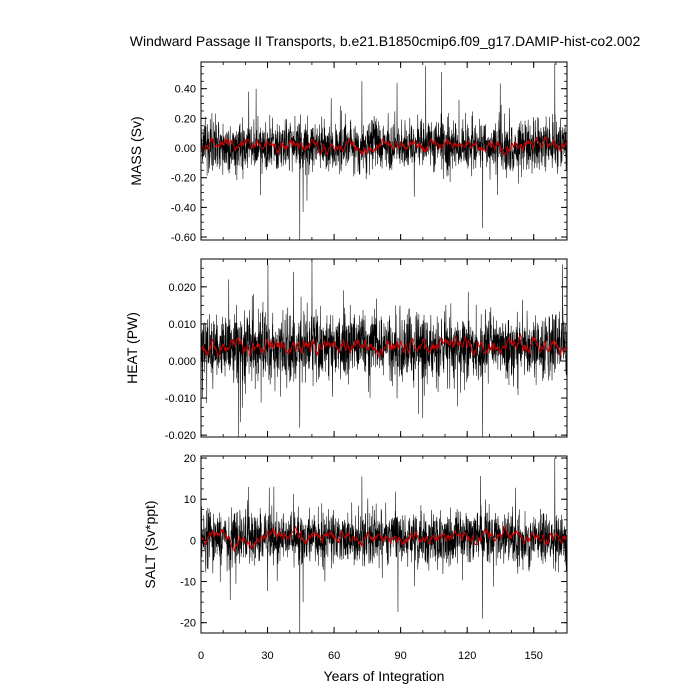 Image resolution: width=700 pixels, height=700 pixels. What do you see at coordinates (267, 656) in the screenshot?
I see `x-tick-label: 30` at bounding box center [267, 656].